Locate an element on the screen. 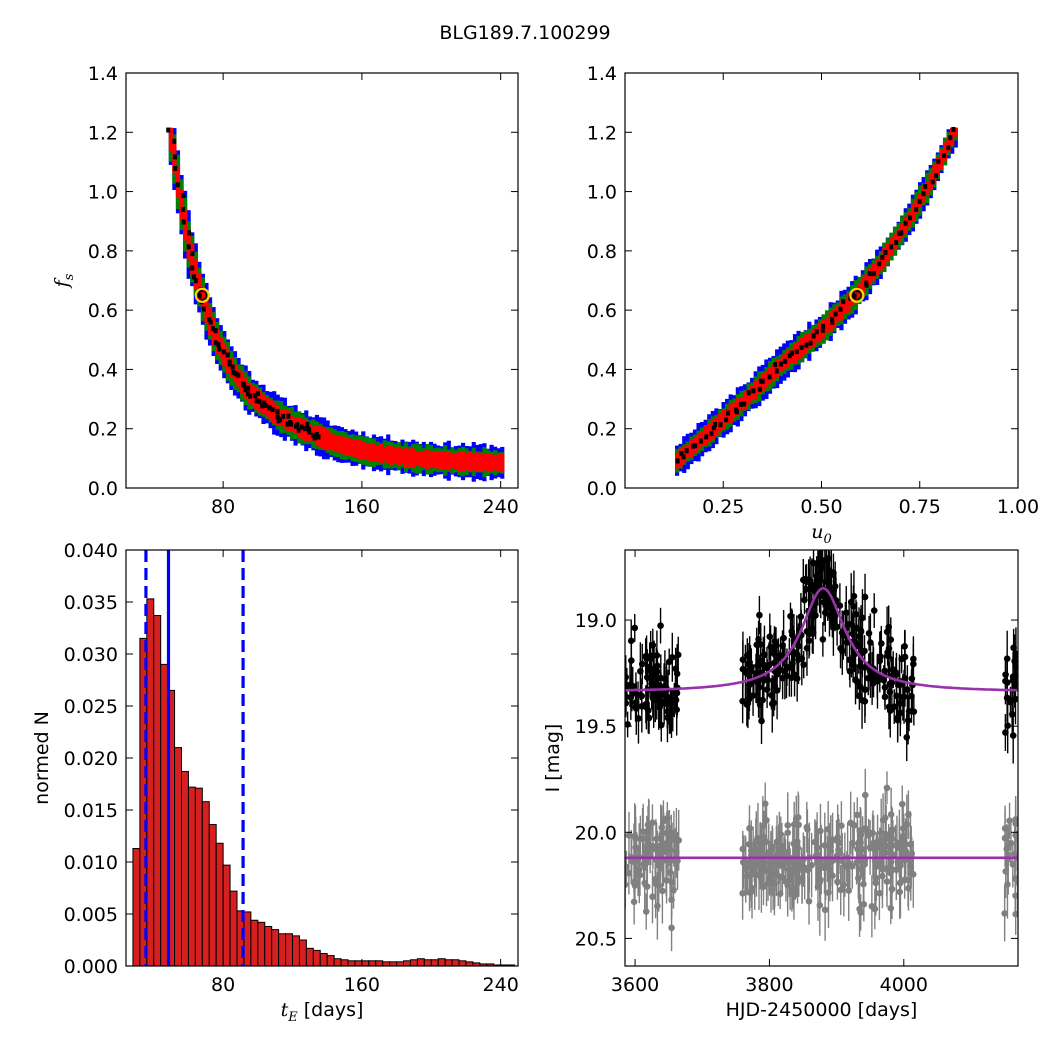 The image size is (1050, 1050). x-tick-label: 160 is located at coordinates (362, 985).